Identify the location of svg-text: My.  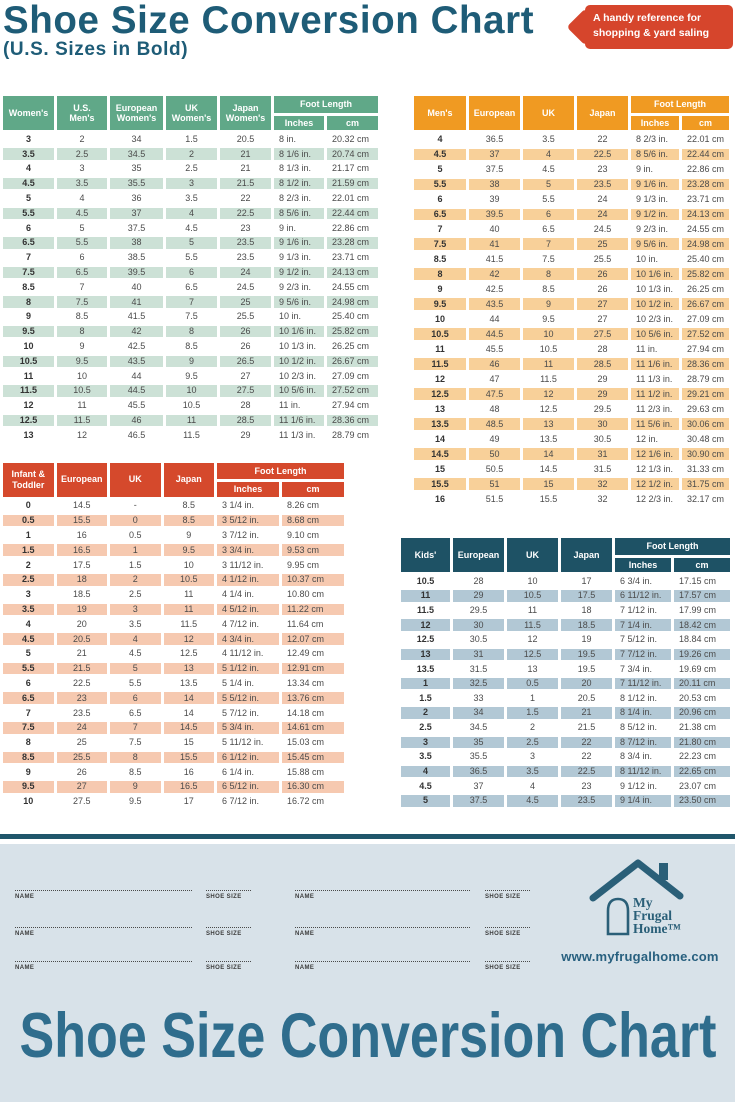
(643, 902).